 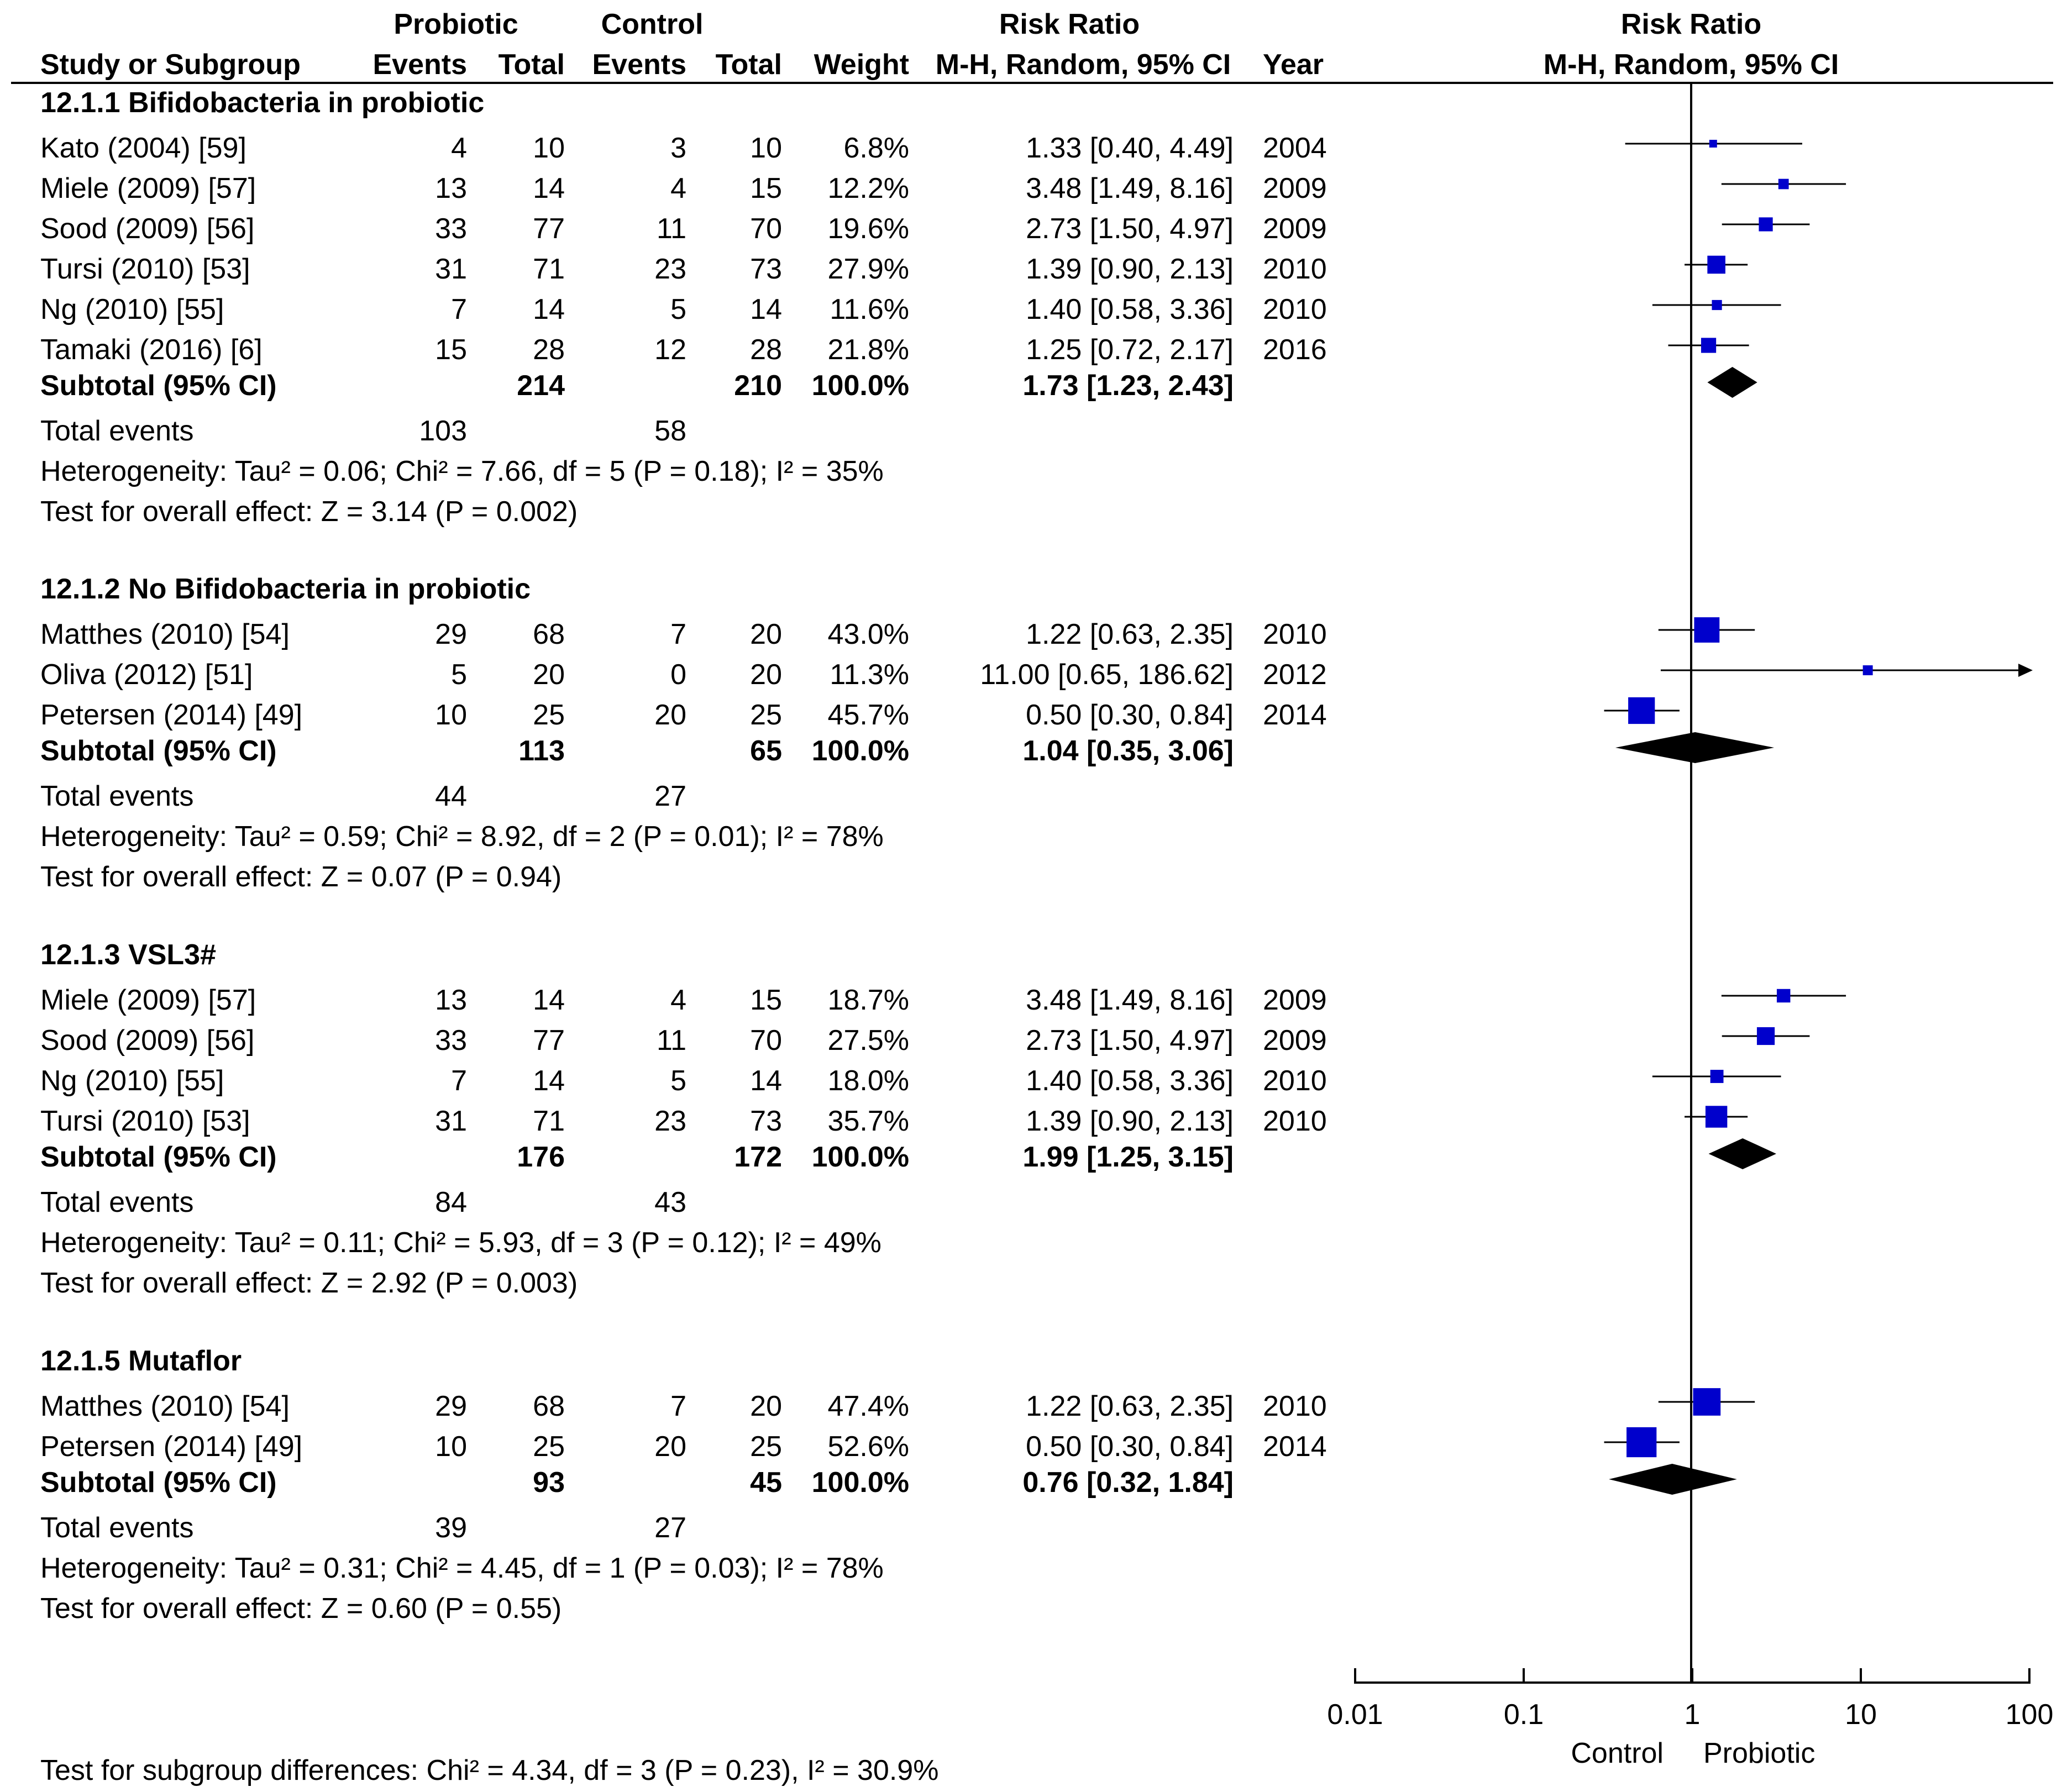 I want to click on probiotic-total: 10, so click(x=549, y=148).